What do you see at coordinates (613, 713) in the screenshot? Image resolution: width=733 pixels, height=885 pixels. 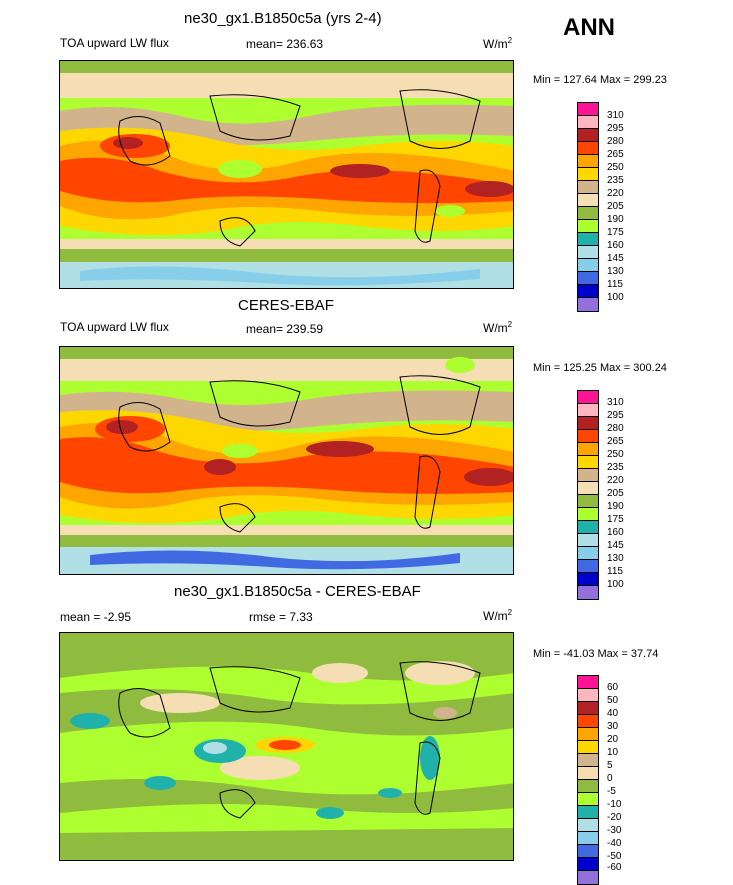 I see `panel3-tick: 40` at bounding box center [613, 713].